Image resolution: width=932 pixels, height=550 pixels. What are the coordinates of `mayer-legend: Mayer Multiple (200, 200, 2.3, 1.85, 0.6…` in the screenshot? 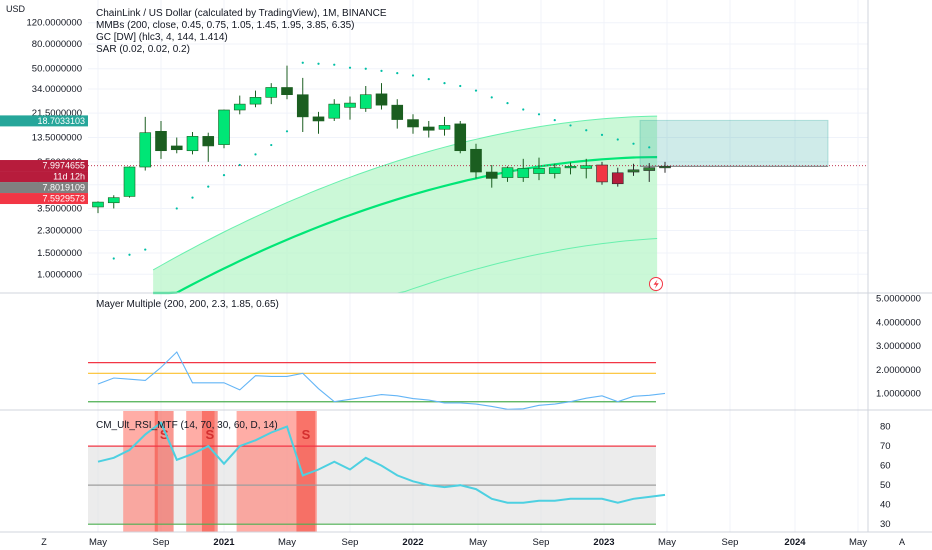 It's located at (187, 304).